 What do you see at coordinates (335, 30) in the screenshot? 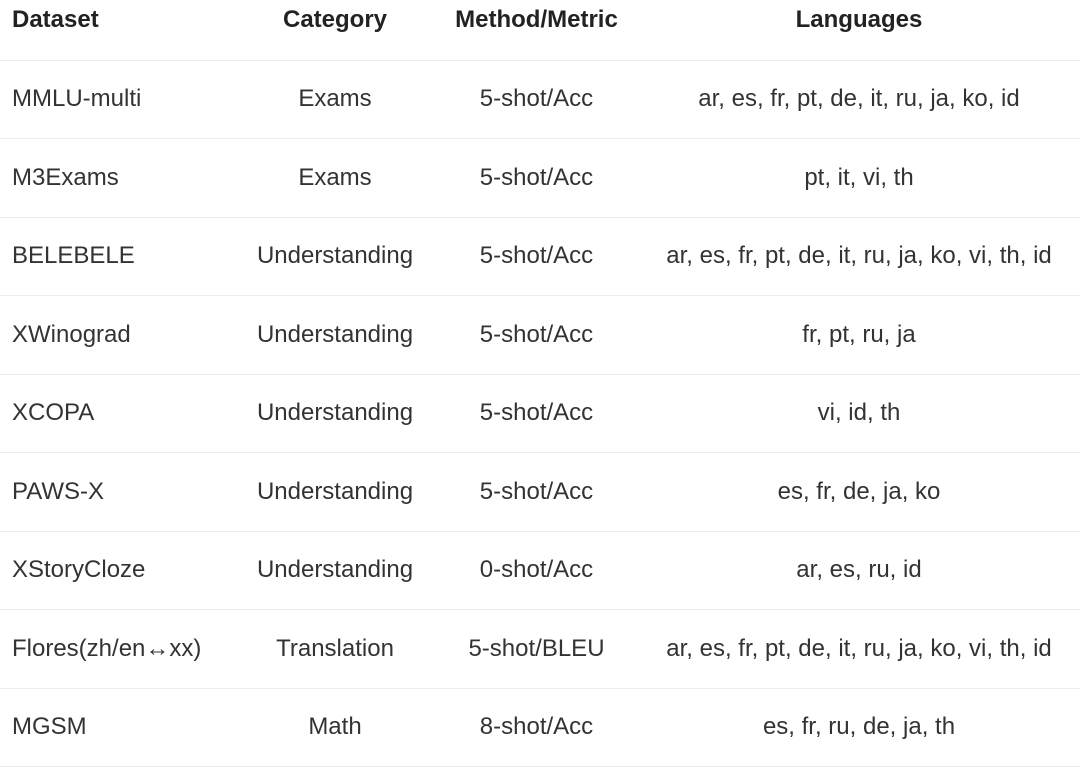
I see `header-category: Category` at bounding box center [335, 30].